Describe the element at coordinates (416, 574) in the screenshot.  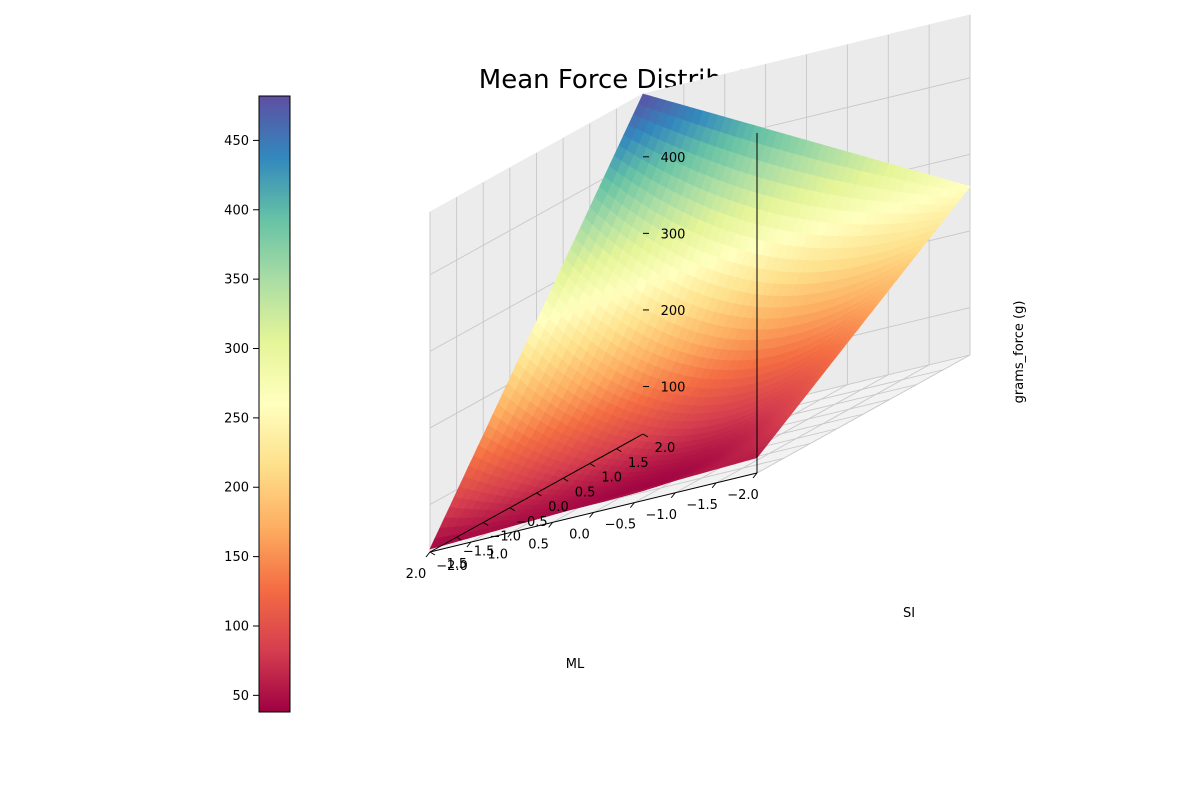
I see `x-tick-label: 2.0` at that location.